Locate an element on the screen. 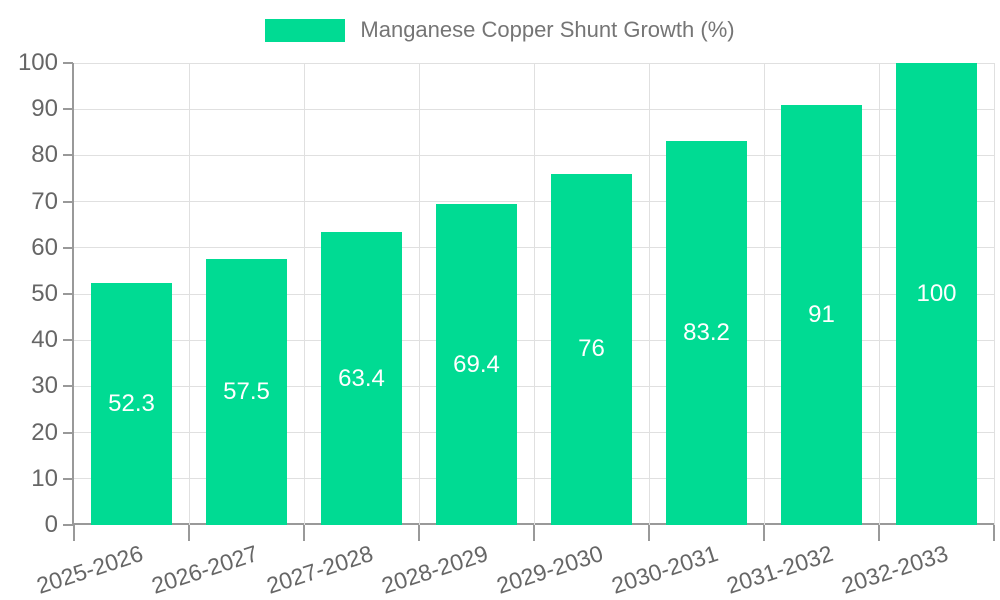  bar-2026-2027 is located at coordinates (246, 392).